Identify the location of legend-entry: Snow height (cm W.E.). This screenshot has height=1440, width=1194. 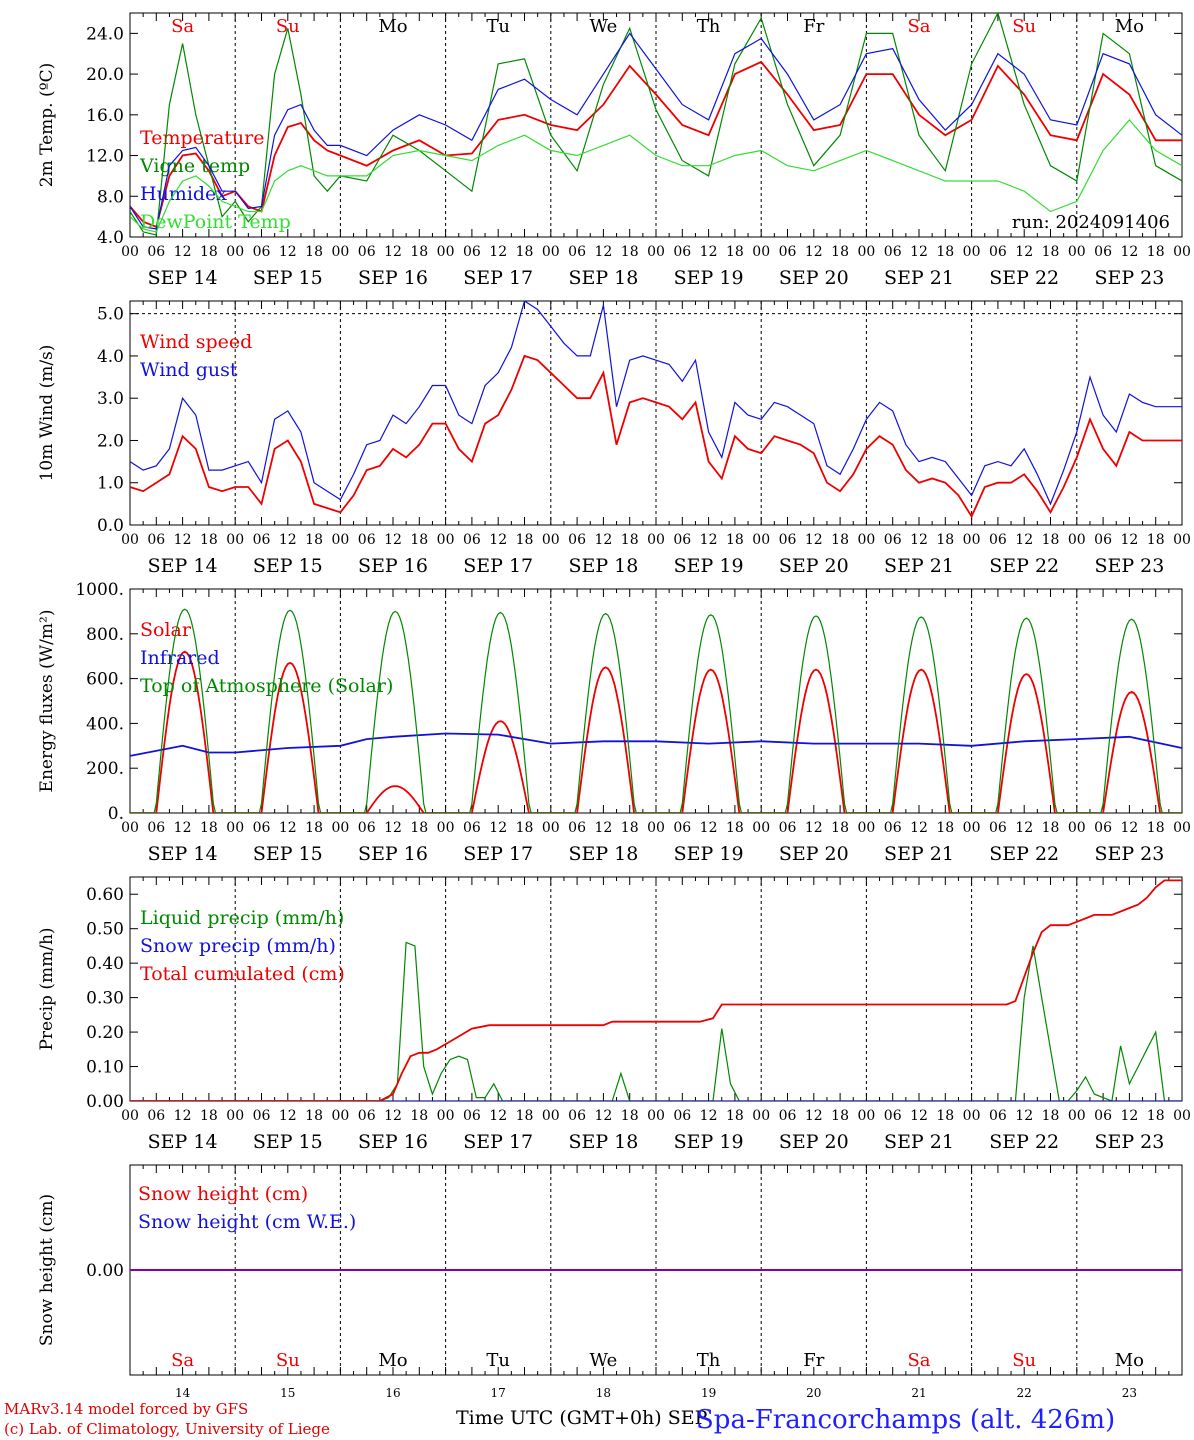
(247, 1222).